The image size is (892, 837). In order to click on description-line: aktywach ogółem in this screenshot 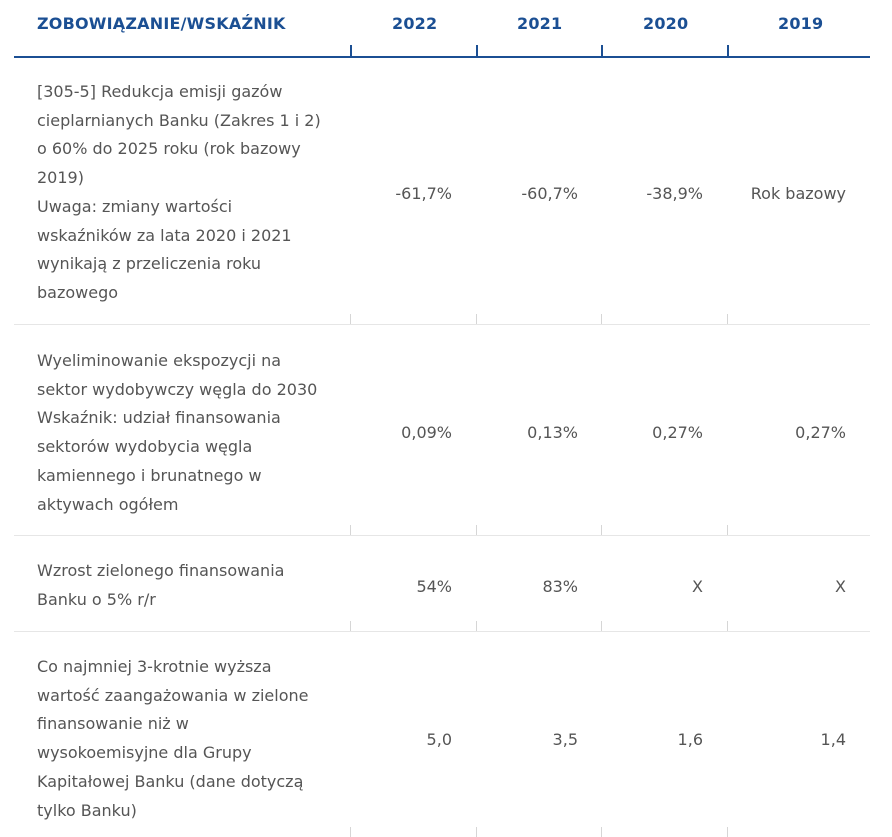, I will do `click(108, 504)`.